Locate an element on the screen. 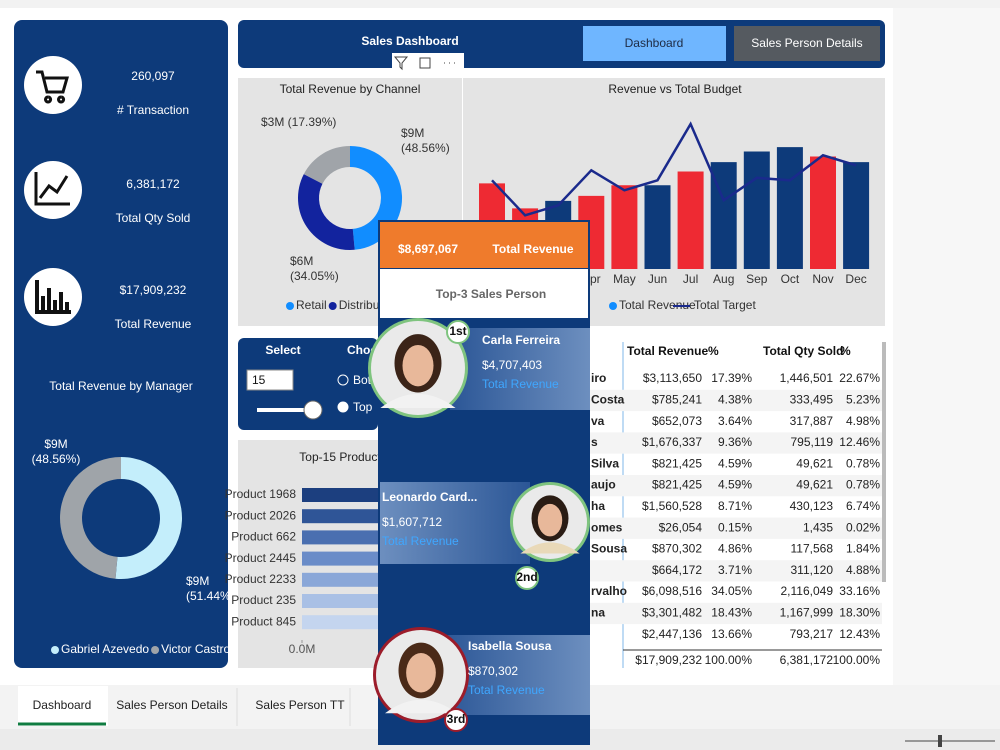  person-revenue-label: Total Revenue is located at coordinates (506, 690).